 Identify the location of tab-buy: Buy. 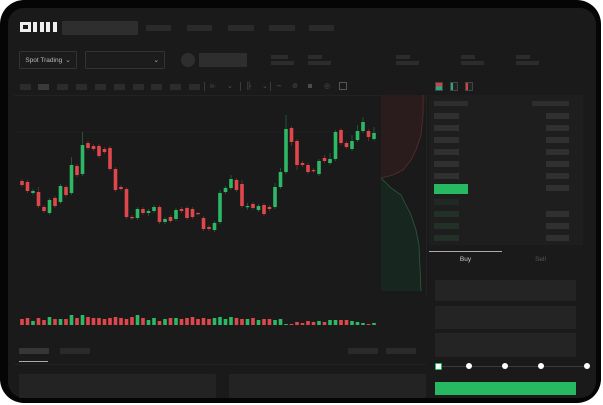
(465, 259).